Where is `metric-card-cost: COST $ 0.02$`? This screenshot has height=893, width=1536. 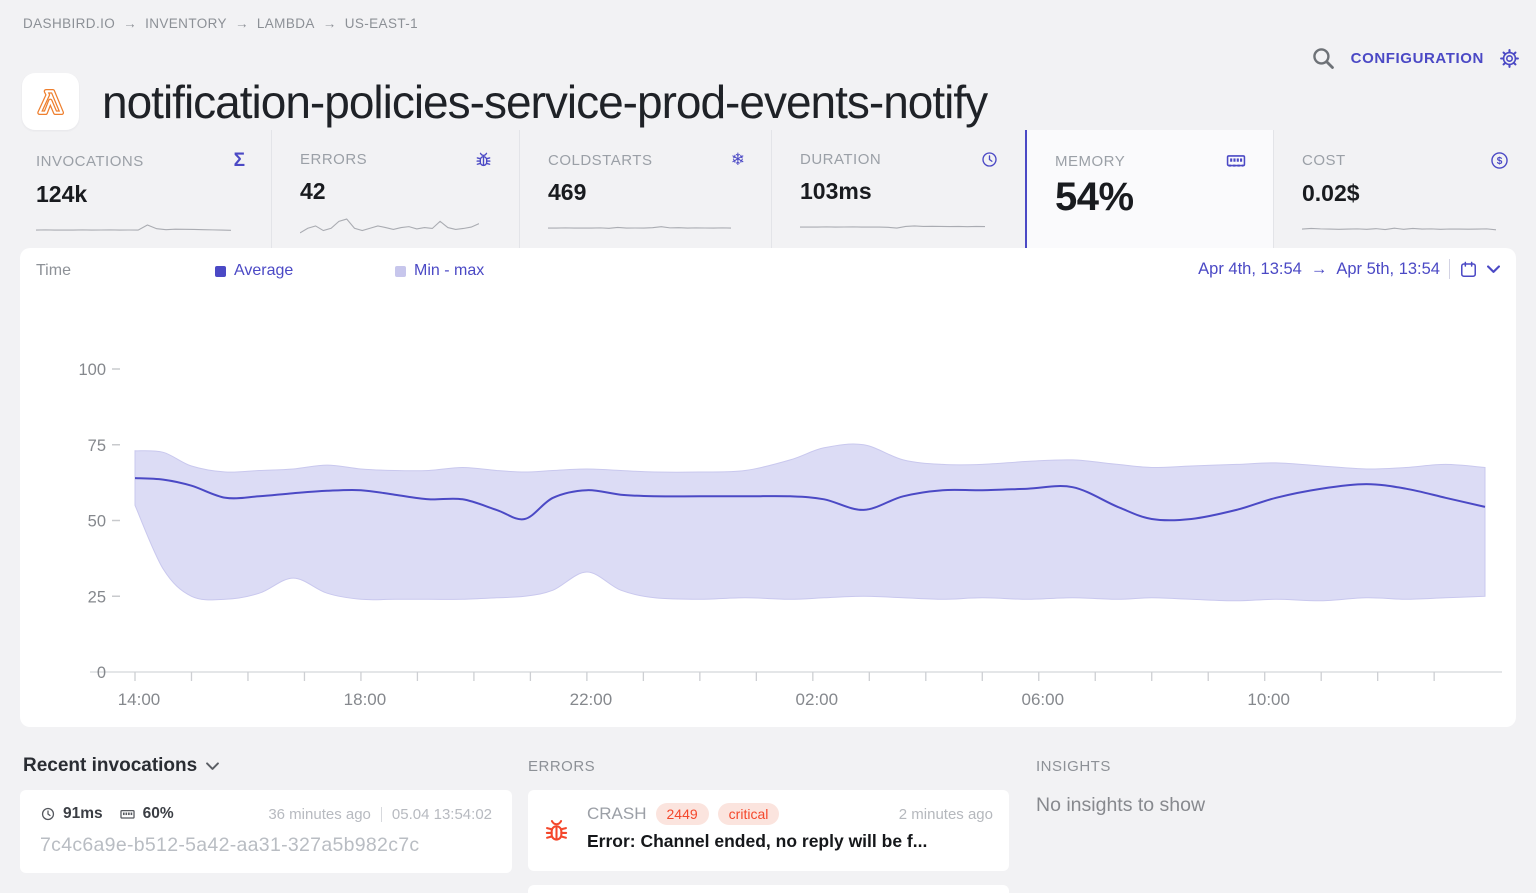
metric-card-cost: COST $ 0.02$ is located at coordinates (1405, 189).